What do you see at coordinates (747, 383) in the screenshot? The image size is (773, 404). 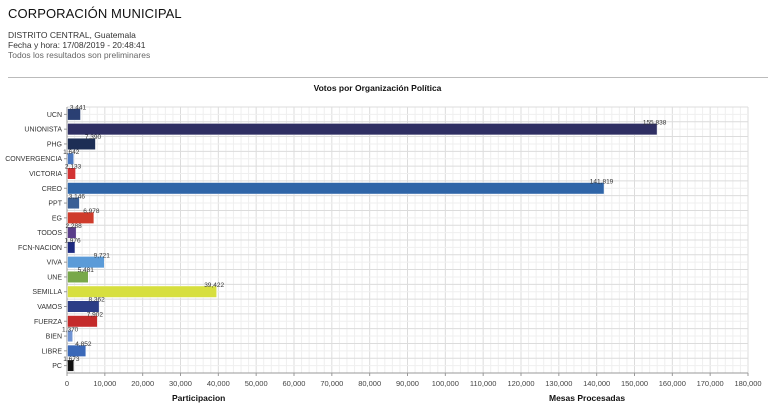 I see `x-tick-label: 180,000` at bounding box center [747, 383].